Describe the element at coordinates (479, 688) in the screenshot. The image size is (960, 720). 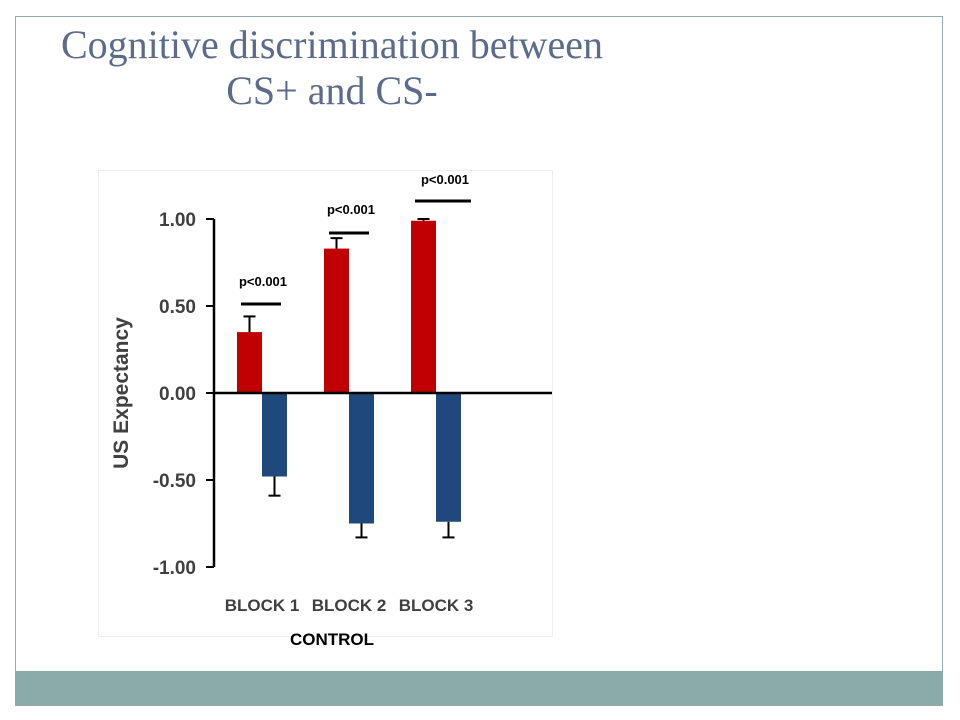
I see `slide-footer-band` at that location.